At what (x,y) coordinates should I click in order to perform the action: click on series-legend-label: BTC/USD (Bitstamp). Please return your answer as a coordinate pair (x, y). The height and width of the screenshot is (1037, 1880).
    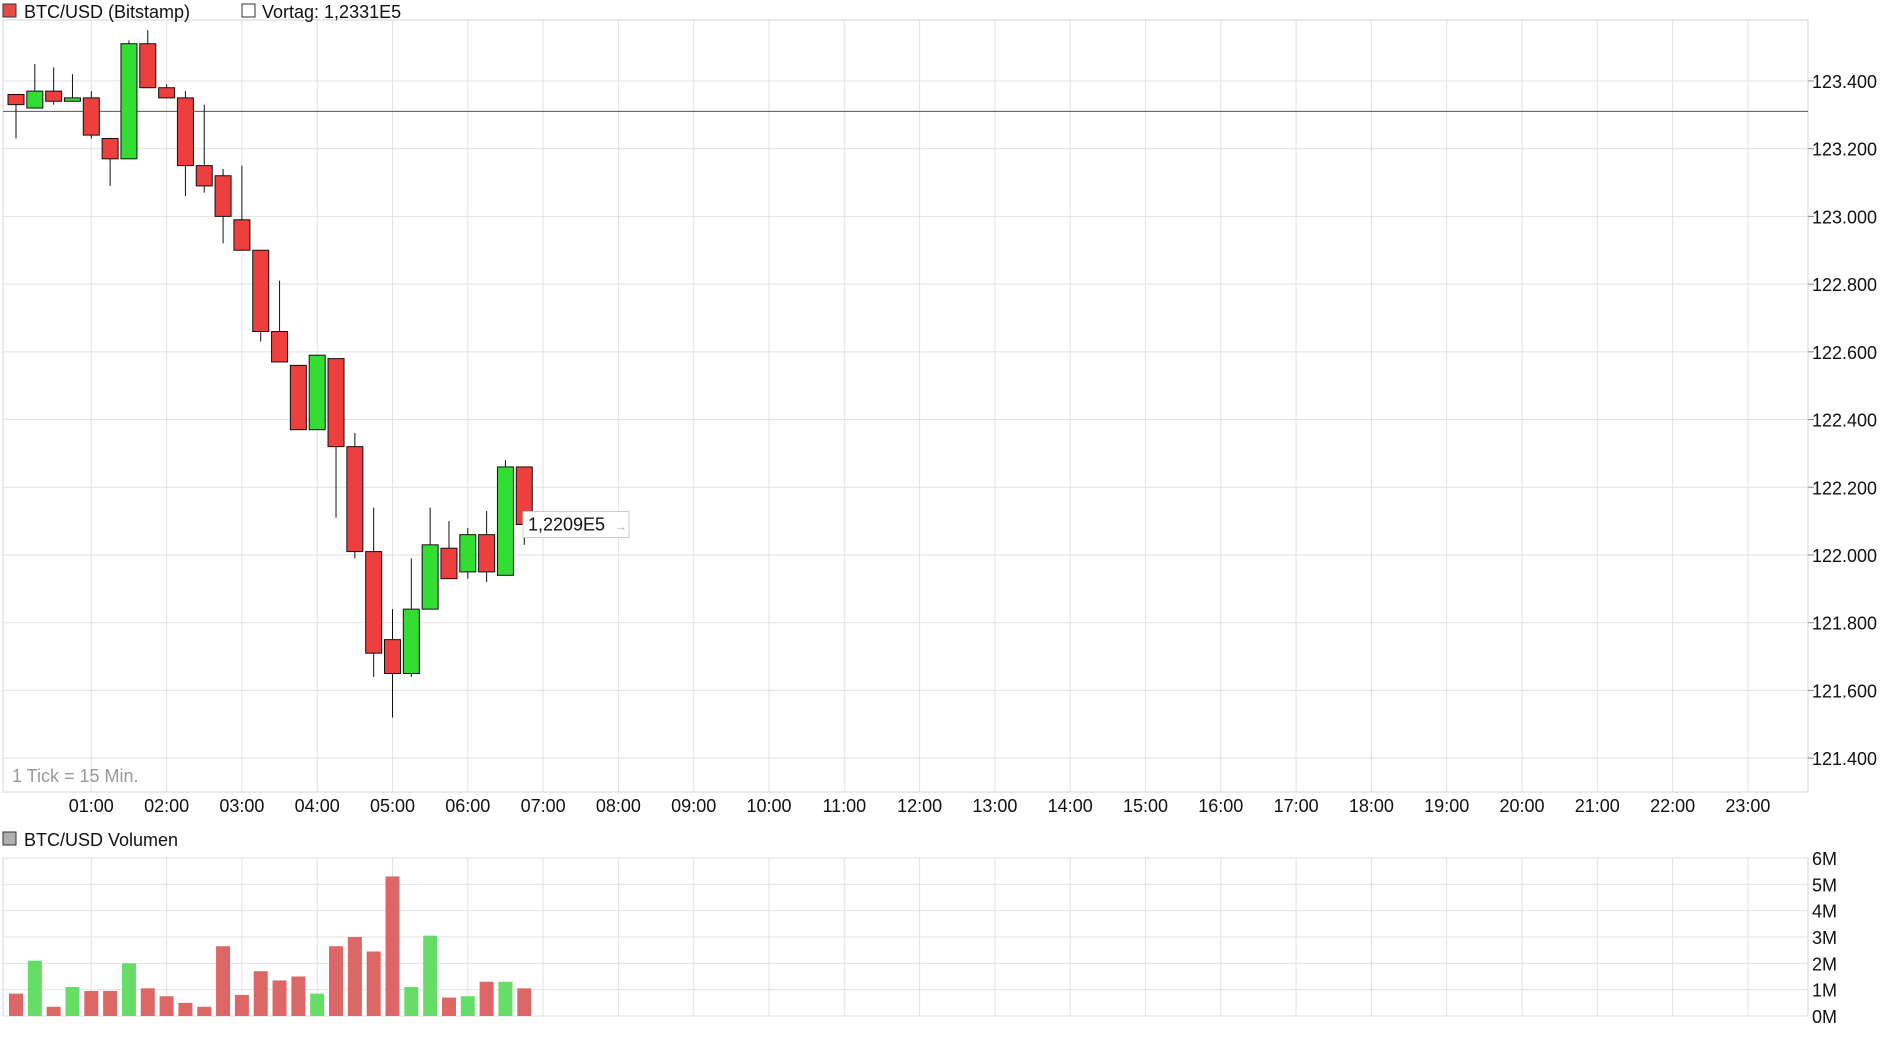
    Looking at the image, I should click on (107, 12).